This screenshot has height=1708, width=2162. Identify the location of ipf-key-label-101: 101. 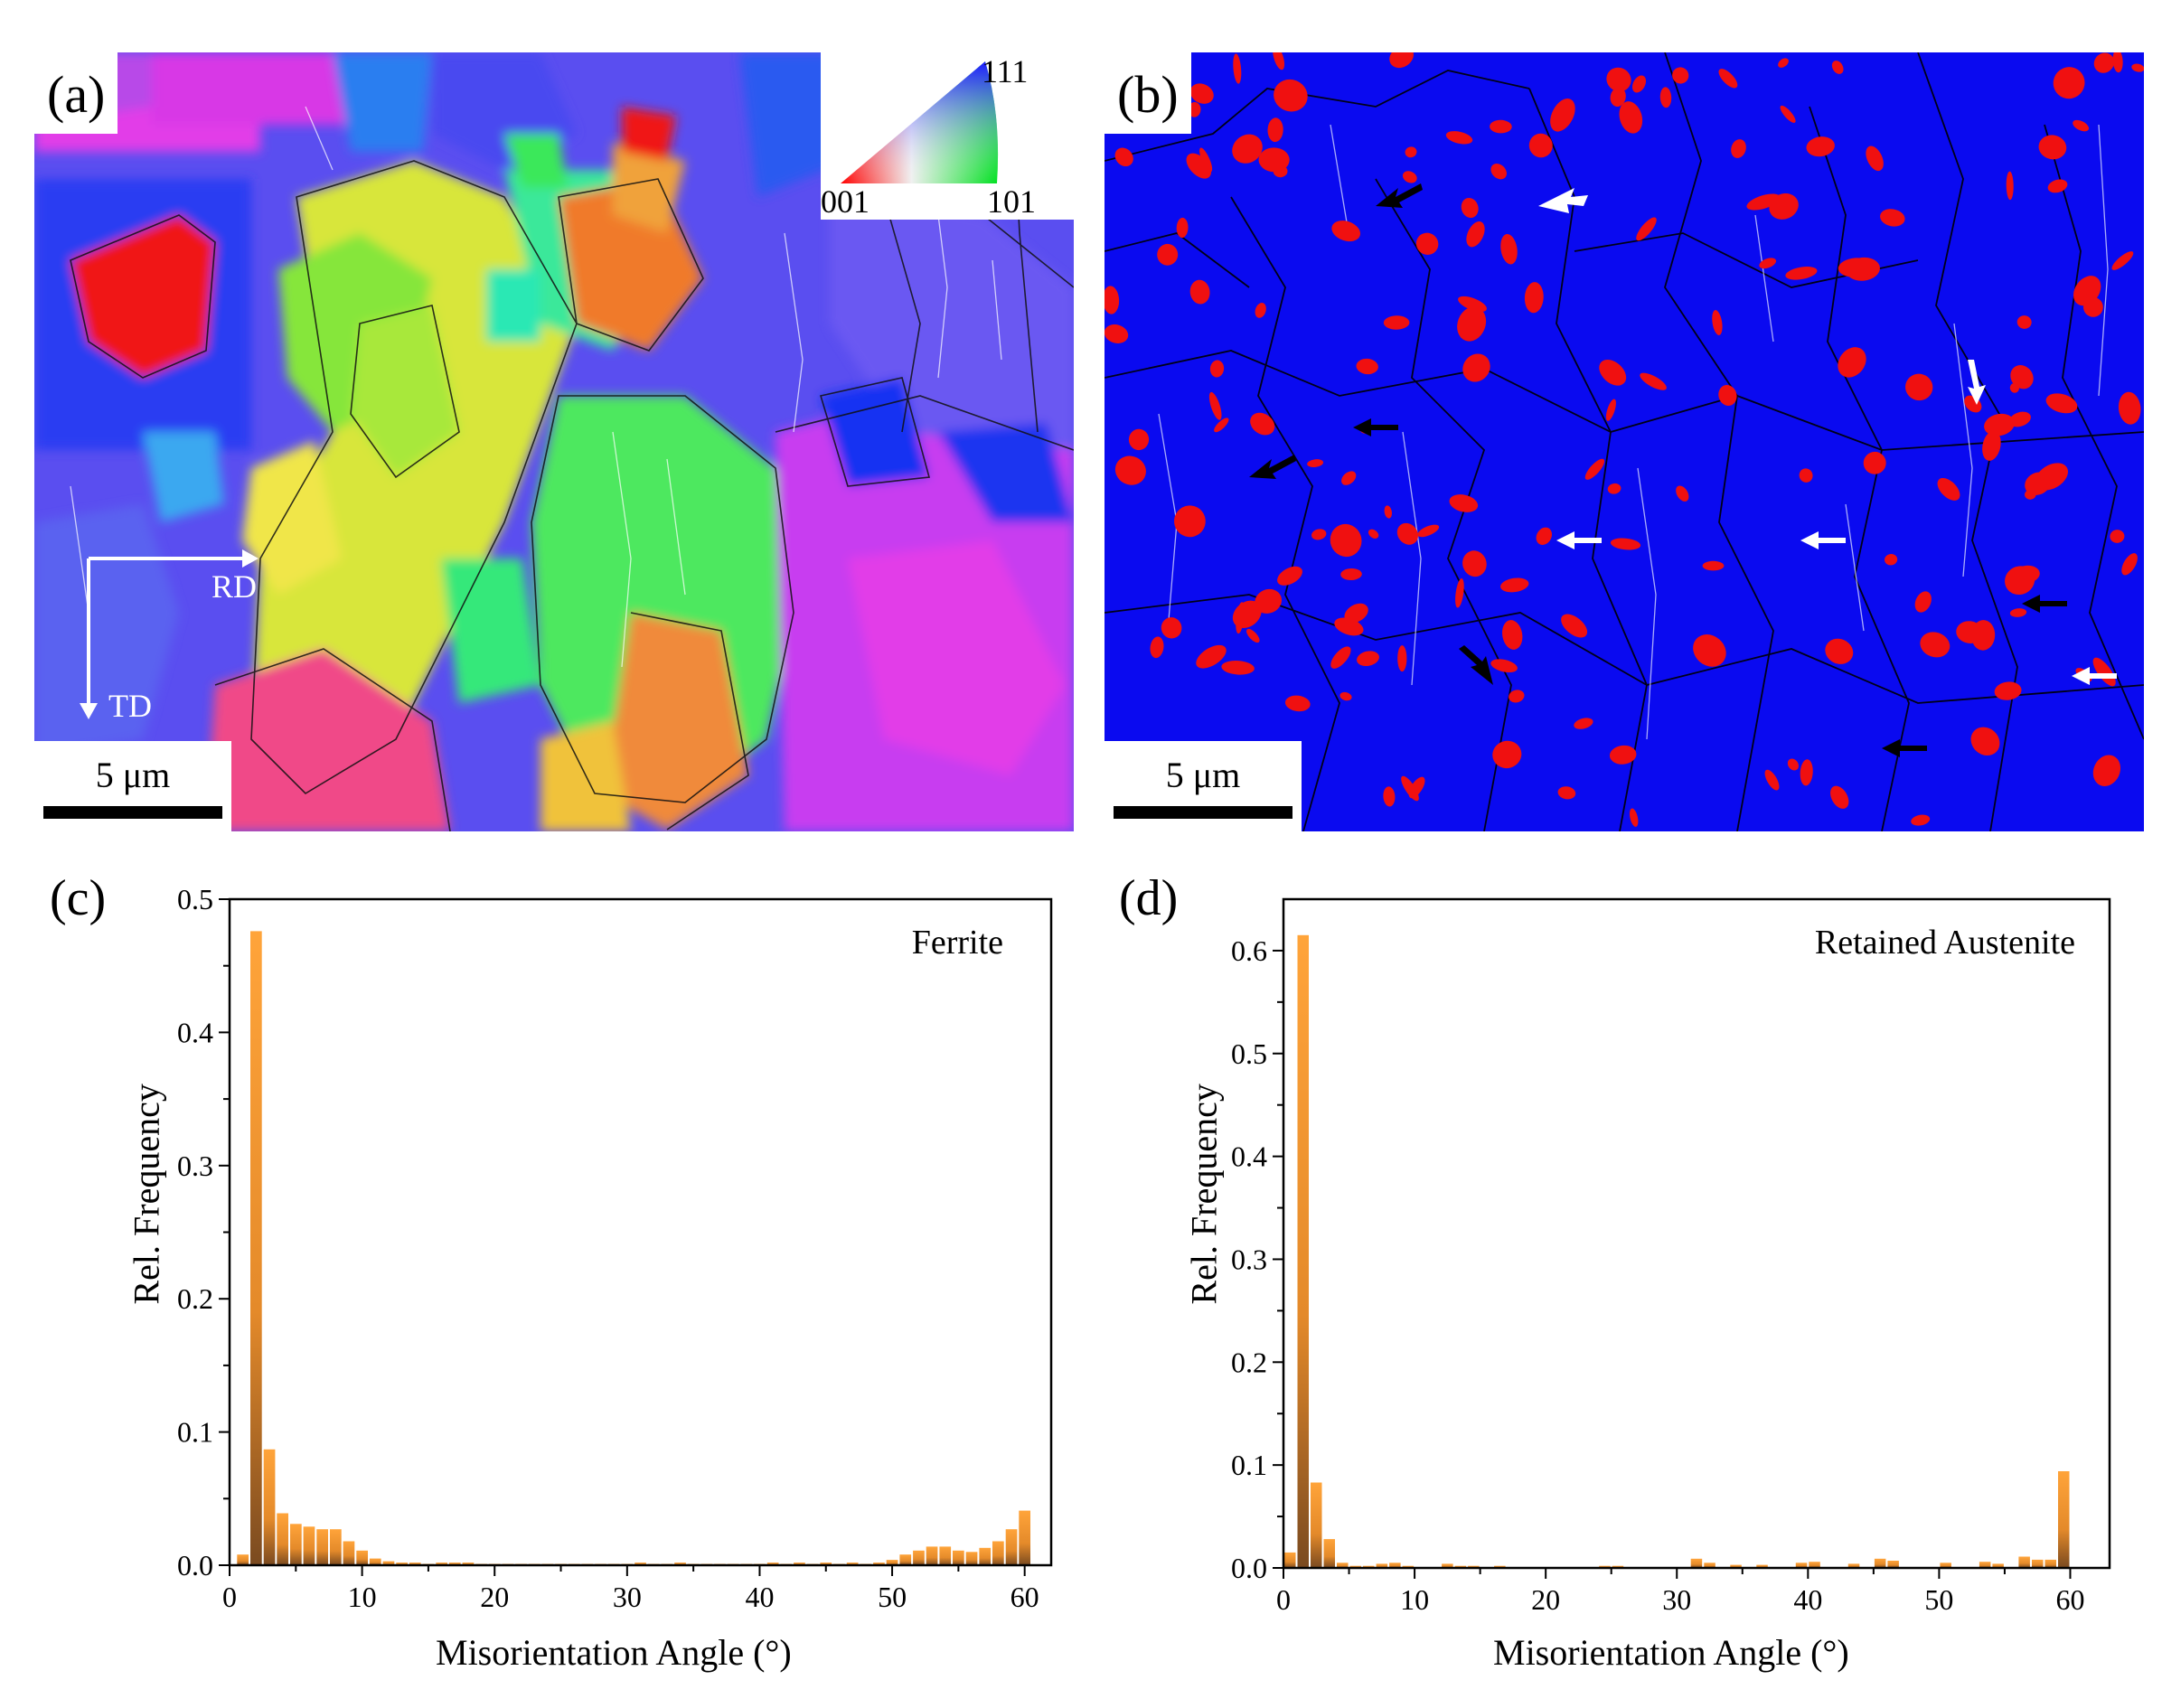
(1012, 201).